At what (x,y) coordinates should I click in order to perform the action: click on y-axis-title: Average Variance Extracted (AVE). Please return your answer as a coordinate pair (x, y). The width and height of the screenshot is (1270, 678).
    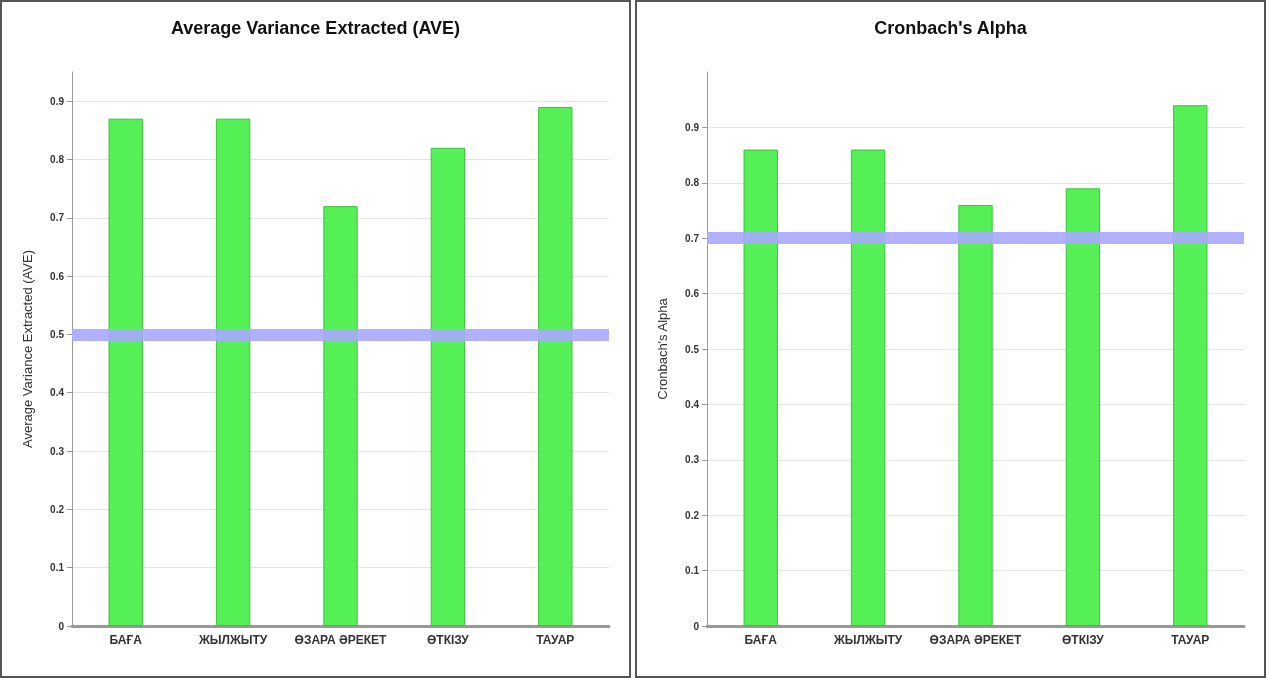
    Looking at the image, I should click on (27, 349).